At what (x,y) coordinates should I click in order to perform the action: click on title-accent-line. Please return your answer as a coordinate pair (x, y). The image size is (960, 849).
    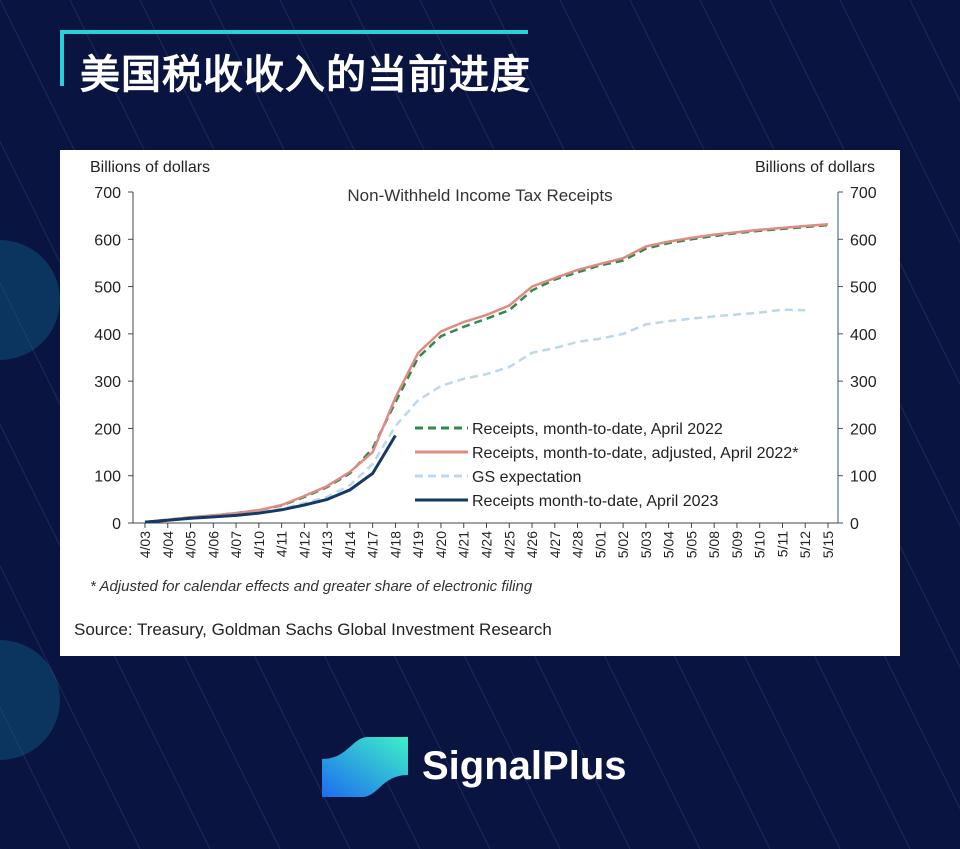
    Looking at the image, I should click on (294, 32).